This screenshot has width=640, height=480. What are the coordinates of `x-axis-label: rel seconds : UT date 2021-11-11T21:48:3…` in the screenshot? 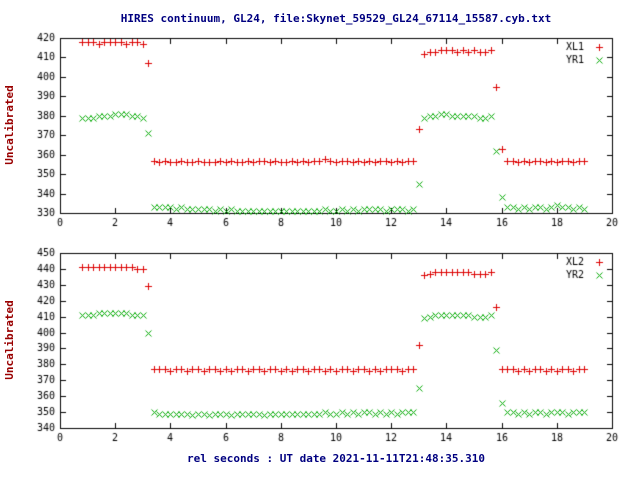 It's located at (335, 458).